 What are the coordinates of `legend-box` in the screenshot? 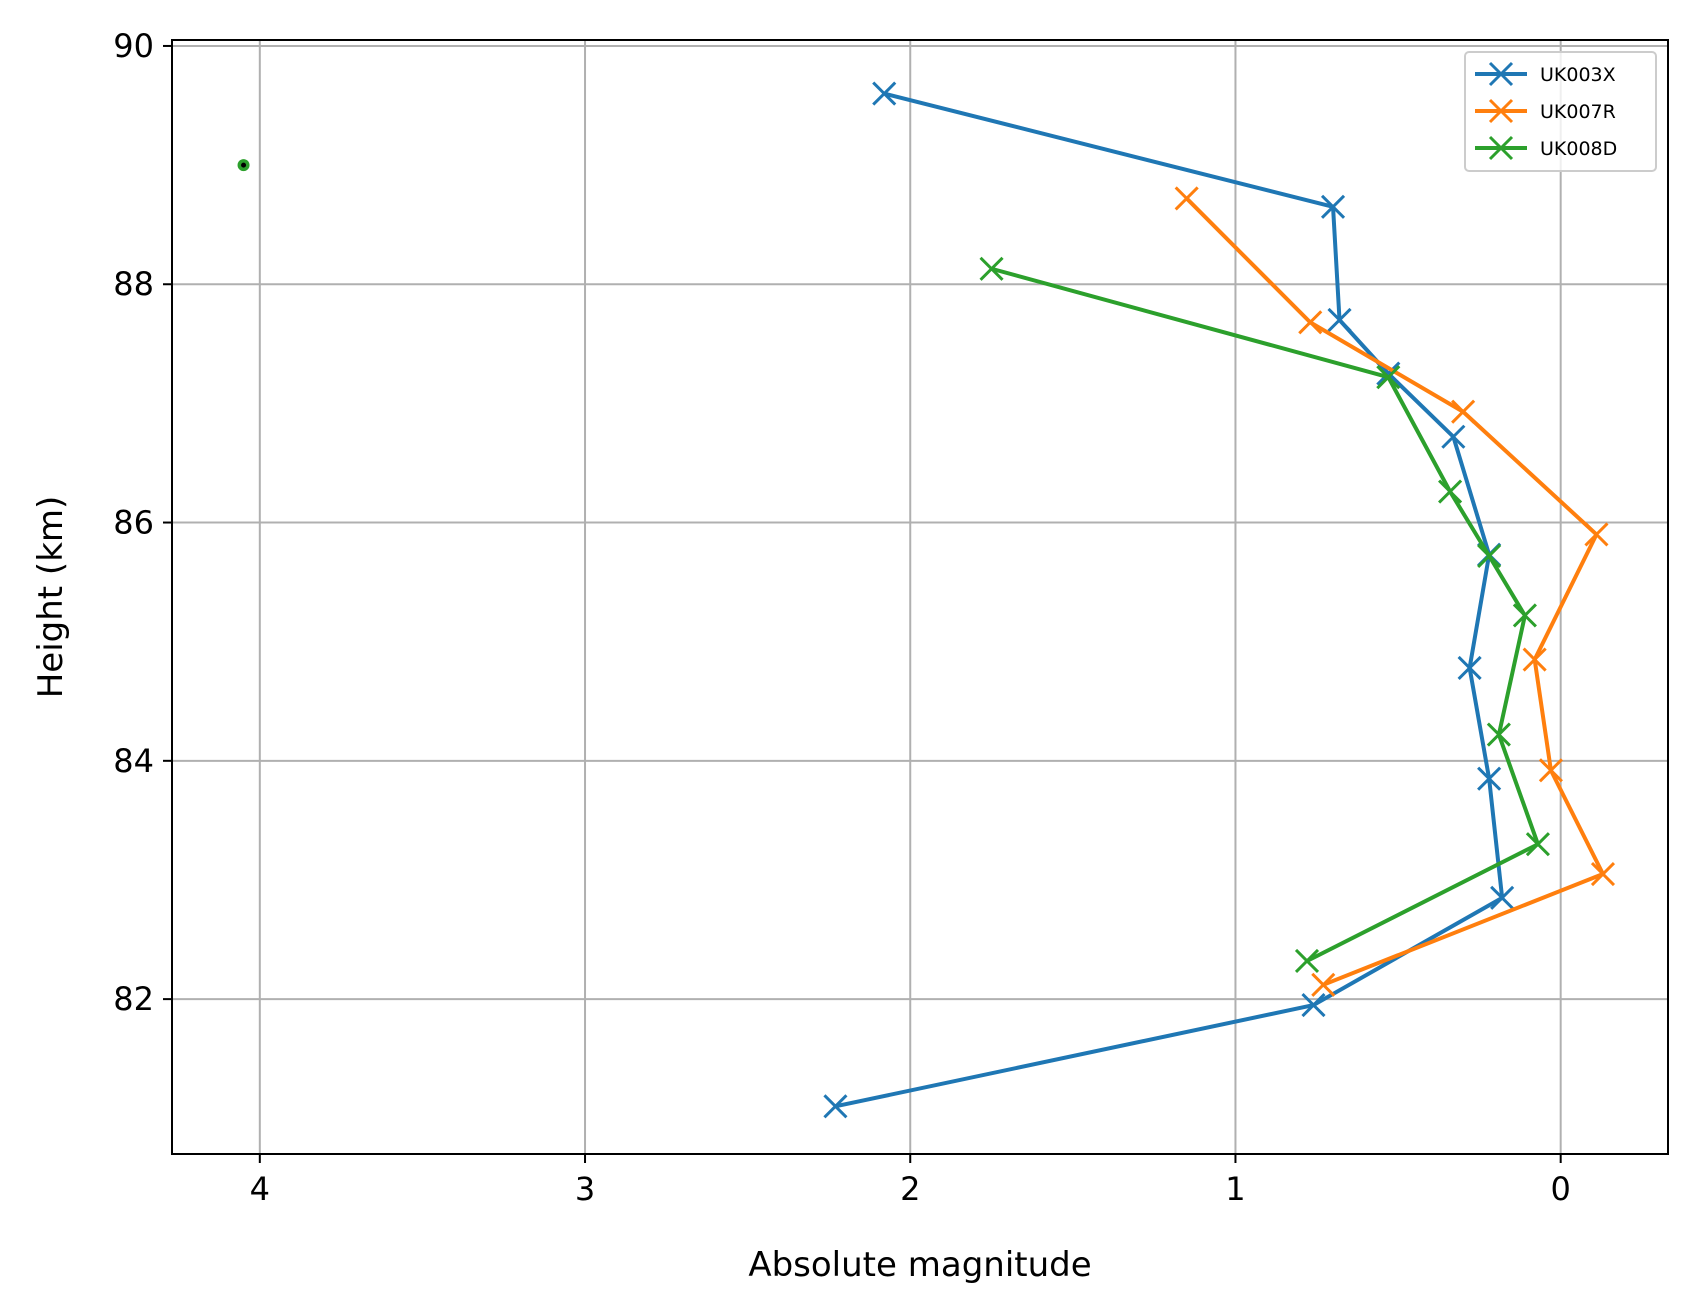 It's located at (1560, 111).